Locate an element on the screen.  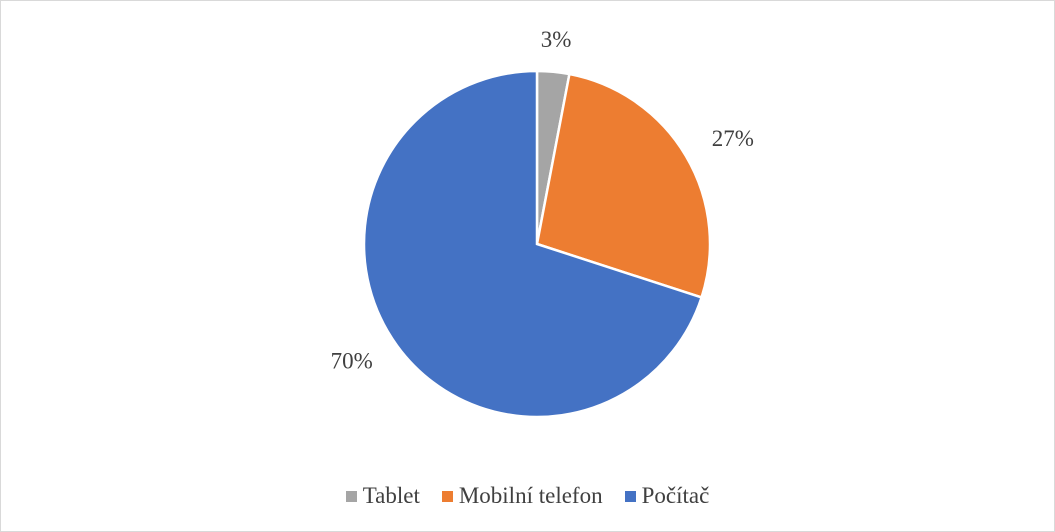
legend-label: Mobilní telefon is located at coordinates (530, 495).